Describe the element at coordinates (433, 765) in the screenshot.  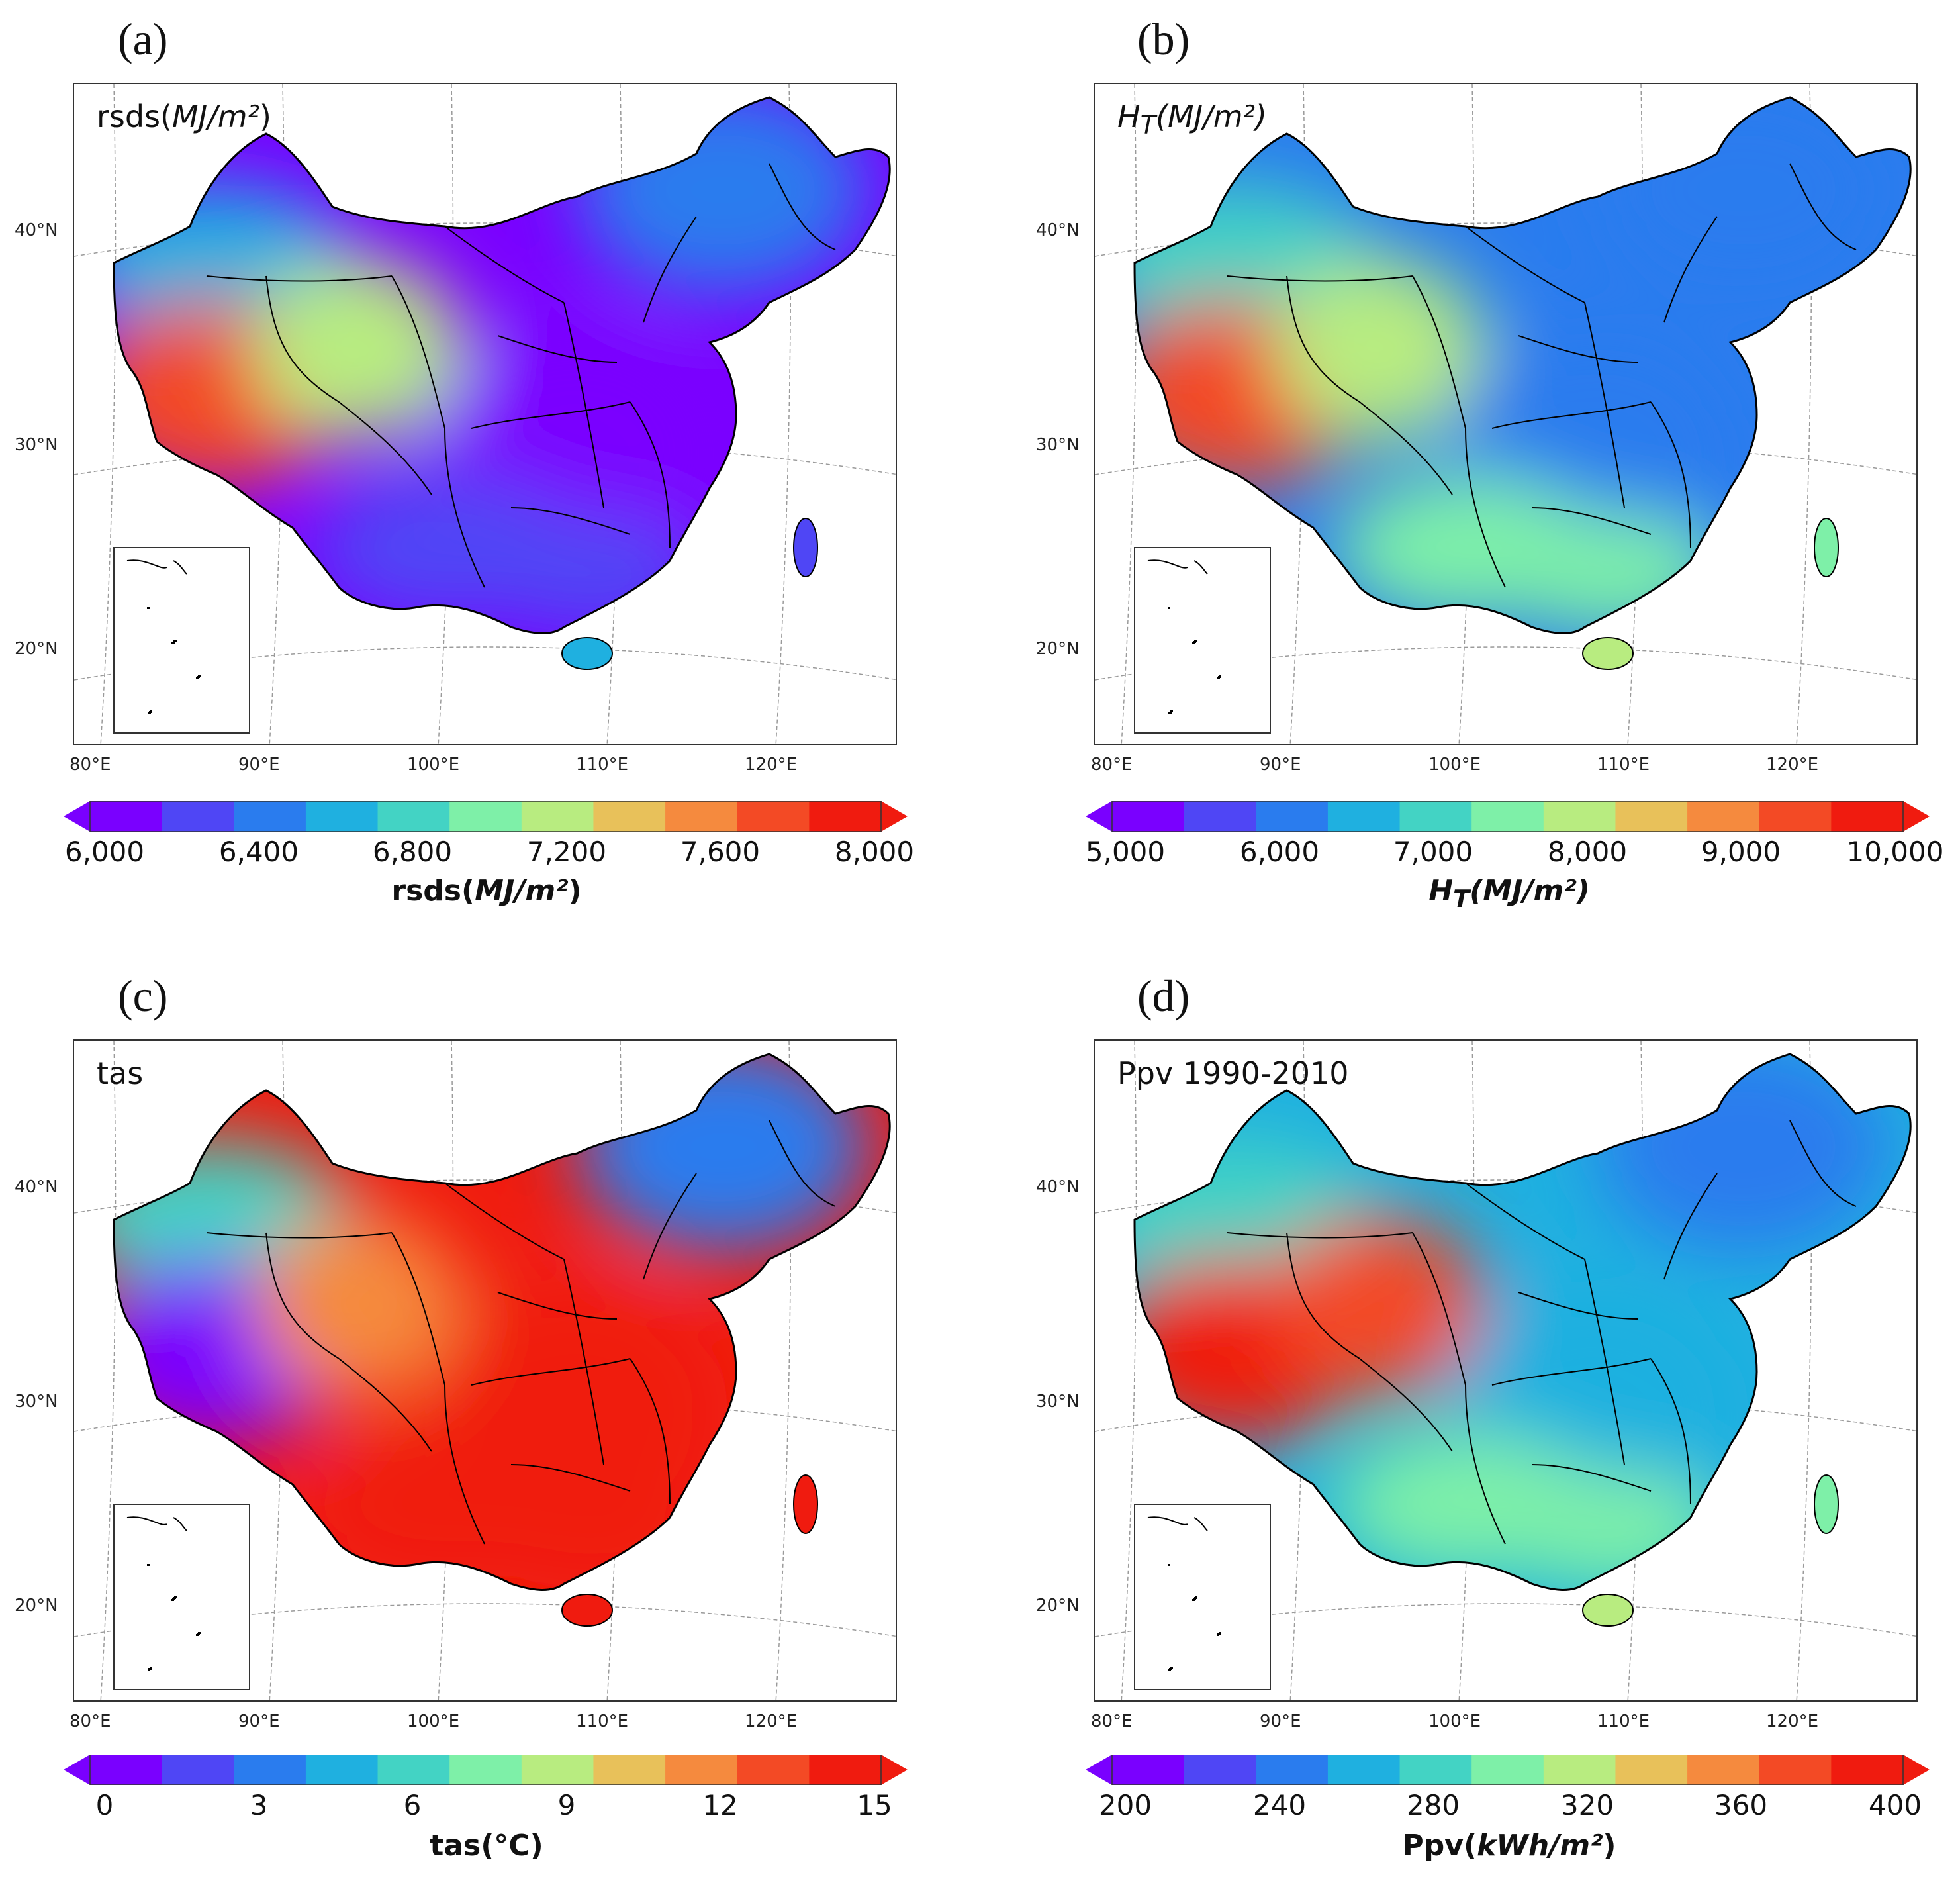
I see `panel-a-lon-100: 100°E` at that location.